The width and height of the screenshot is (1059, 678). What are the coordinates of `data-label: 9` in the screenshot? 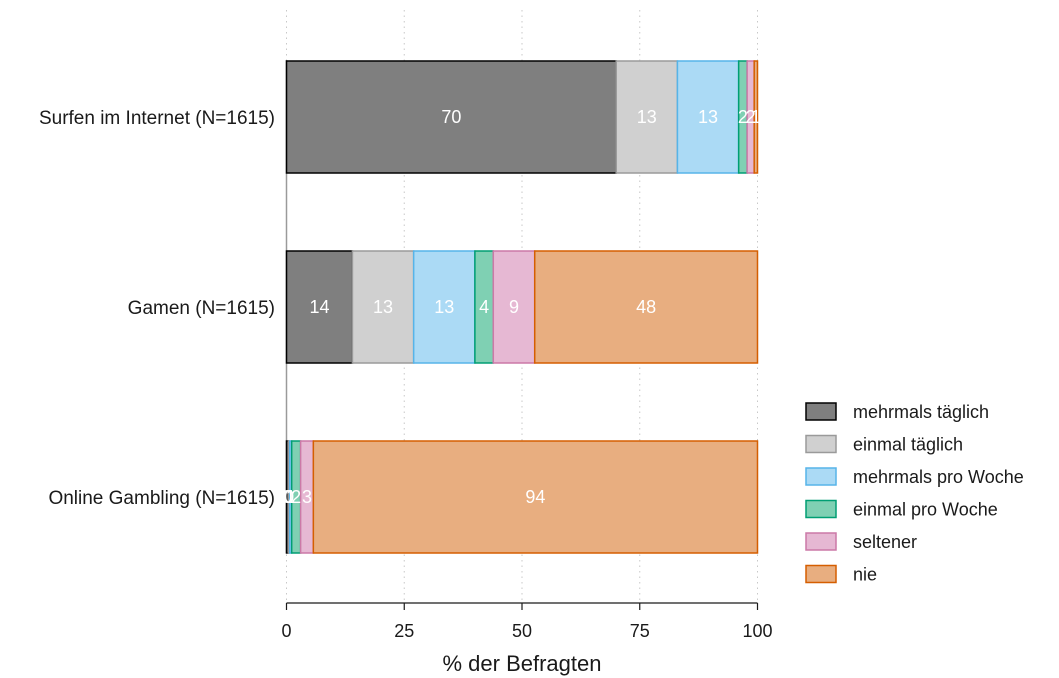 It's located at (514, 307).